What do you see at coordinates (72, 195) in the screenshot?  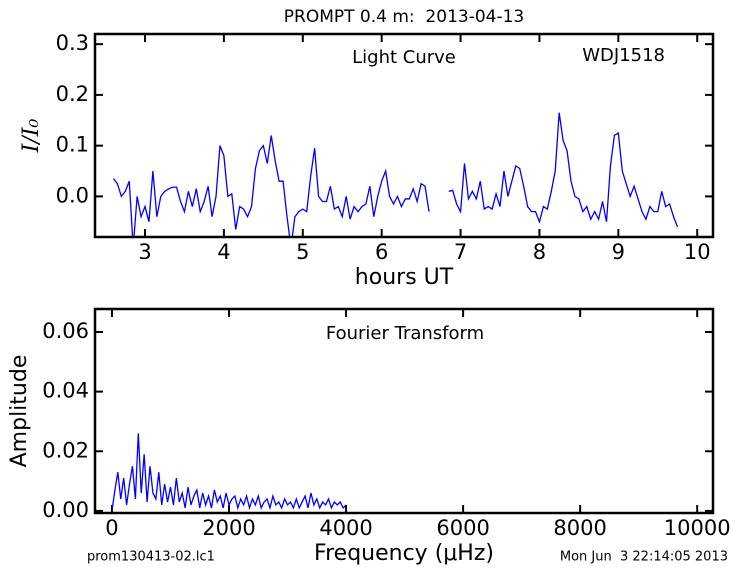 I see `y-tick-label: 0.0` at bounding box center [72, 195].